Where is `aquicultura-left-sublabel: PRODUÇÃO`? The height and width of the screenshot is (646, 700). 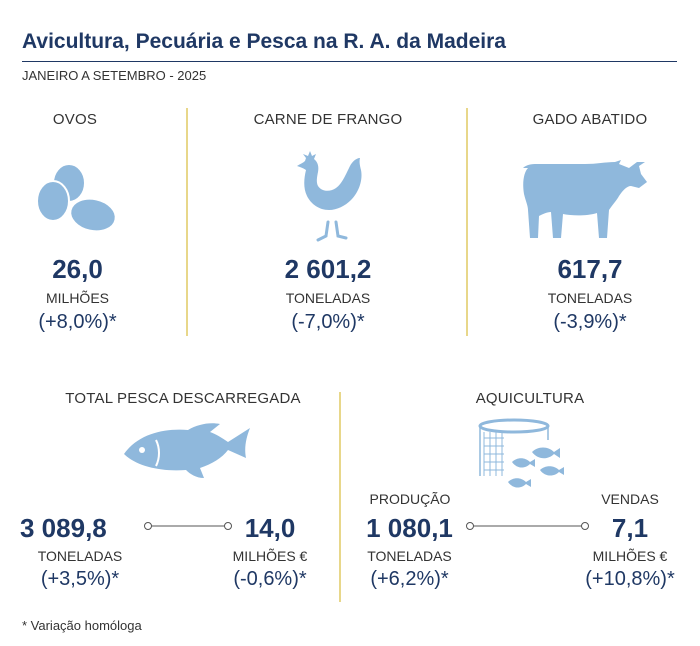
aquicultura-left-sublabel: PRODUÇÃO is located at coordinates (410, 499).